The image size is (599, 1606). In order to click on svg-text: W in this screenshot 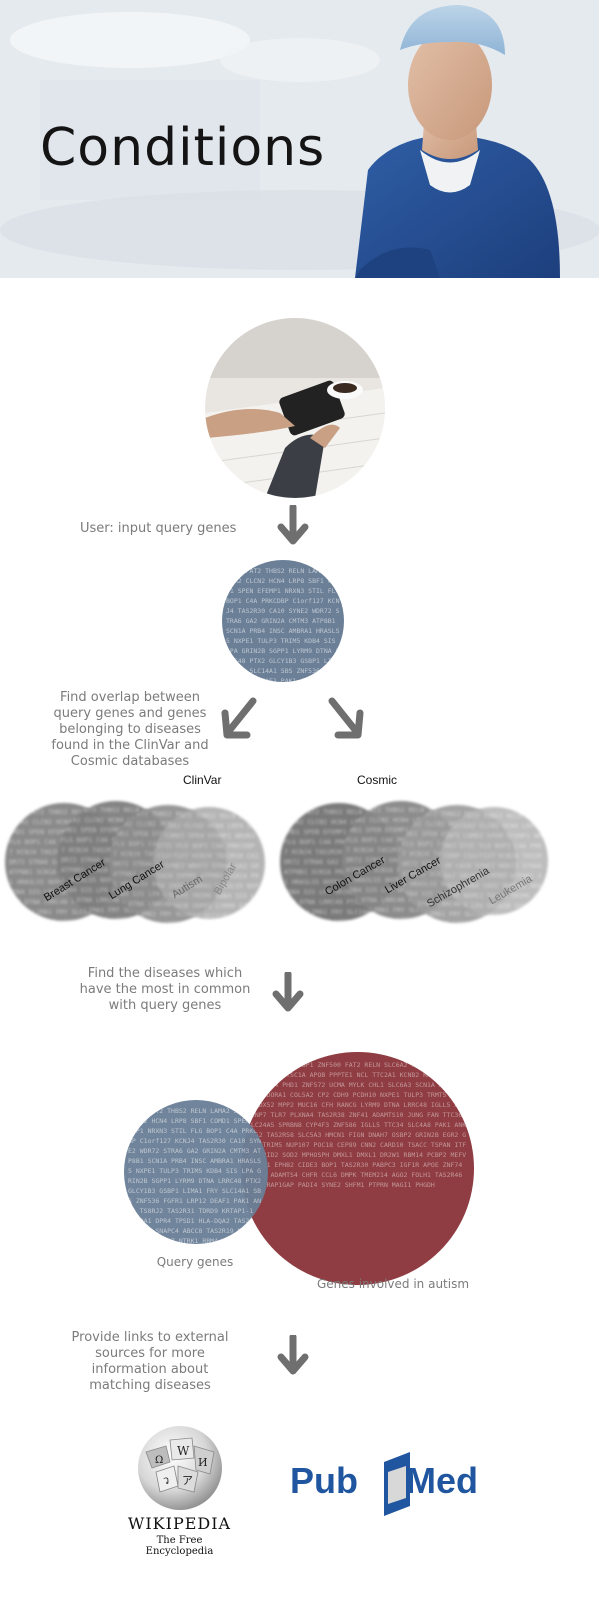, I will do `click(183, 1451)`.